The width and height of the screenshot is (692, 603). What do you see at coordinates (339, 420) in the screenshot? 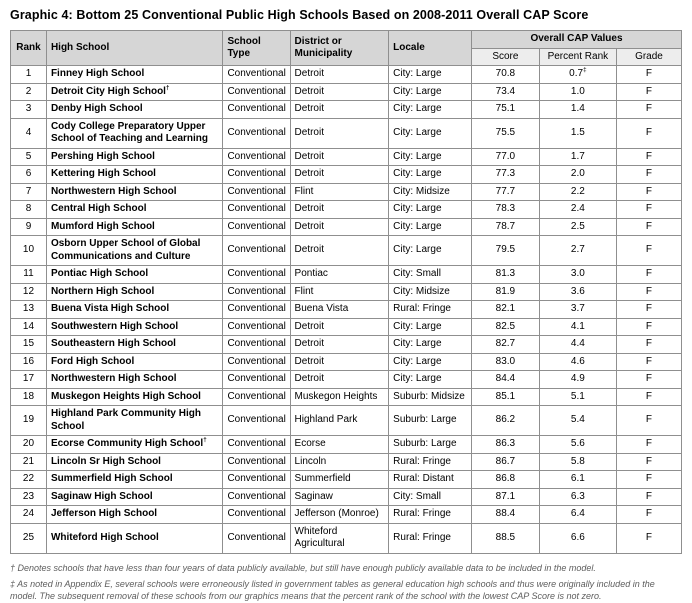
I see `cell-district: Highland Park` at bounding box center [339, 420].